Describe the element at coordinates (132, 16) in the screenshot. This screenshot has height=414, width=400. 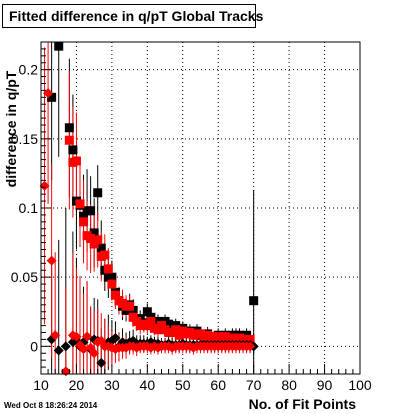
I see `chart-title: Fitted difference in q/pT Global Tracks` at that location.